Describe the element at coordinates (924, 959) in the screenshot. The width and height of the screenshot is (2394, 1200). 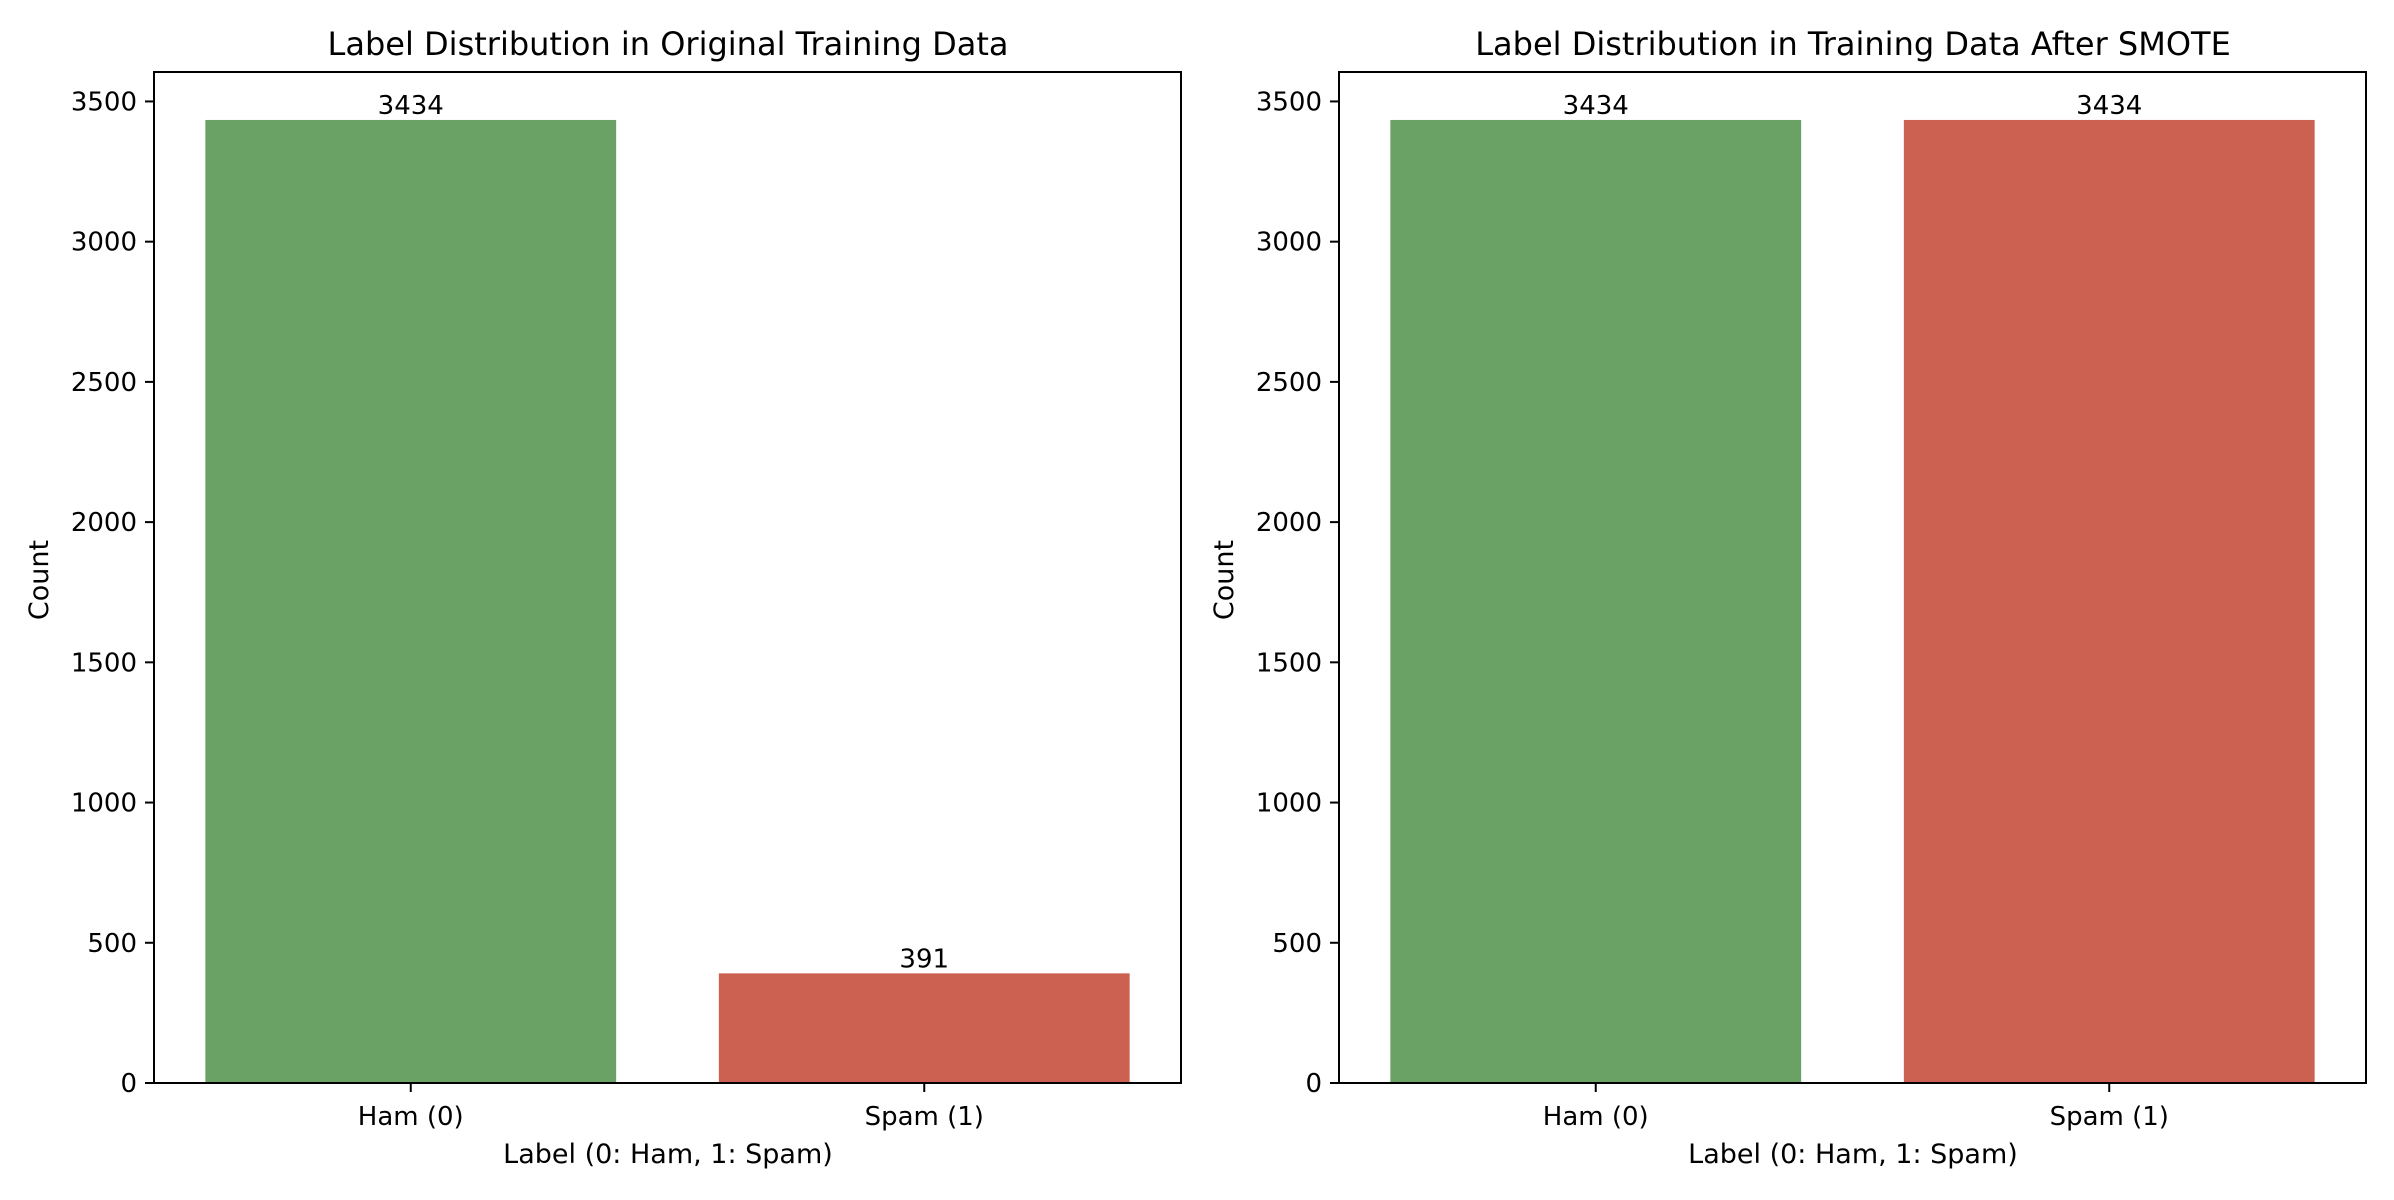
I see `bar-value-label: 391` at that location.